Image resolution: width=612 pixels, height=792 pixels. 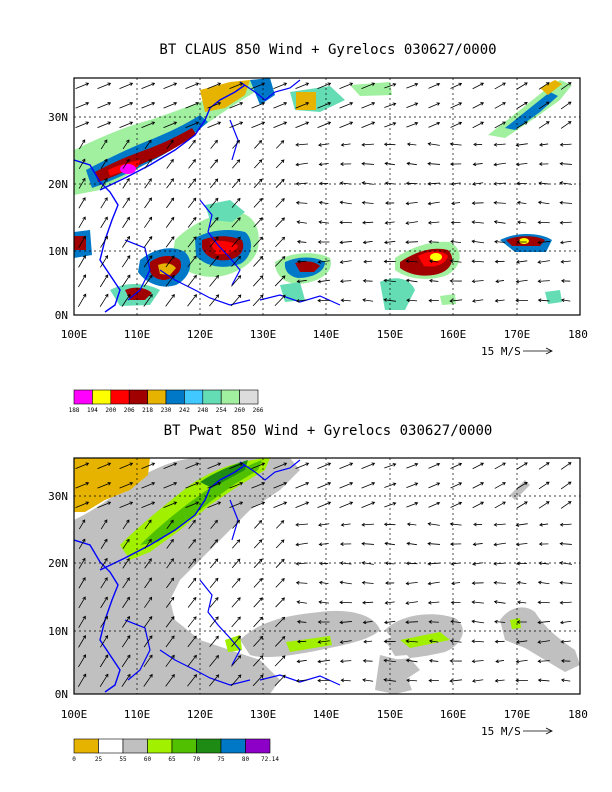 I want to click on colorbar-tick: 0, so click(x=74, y=759).